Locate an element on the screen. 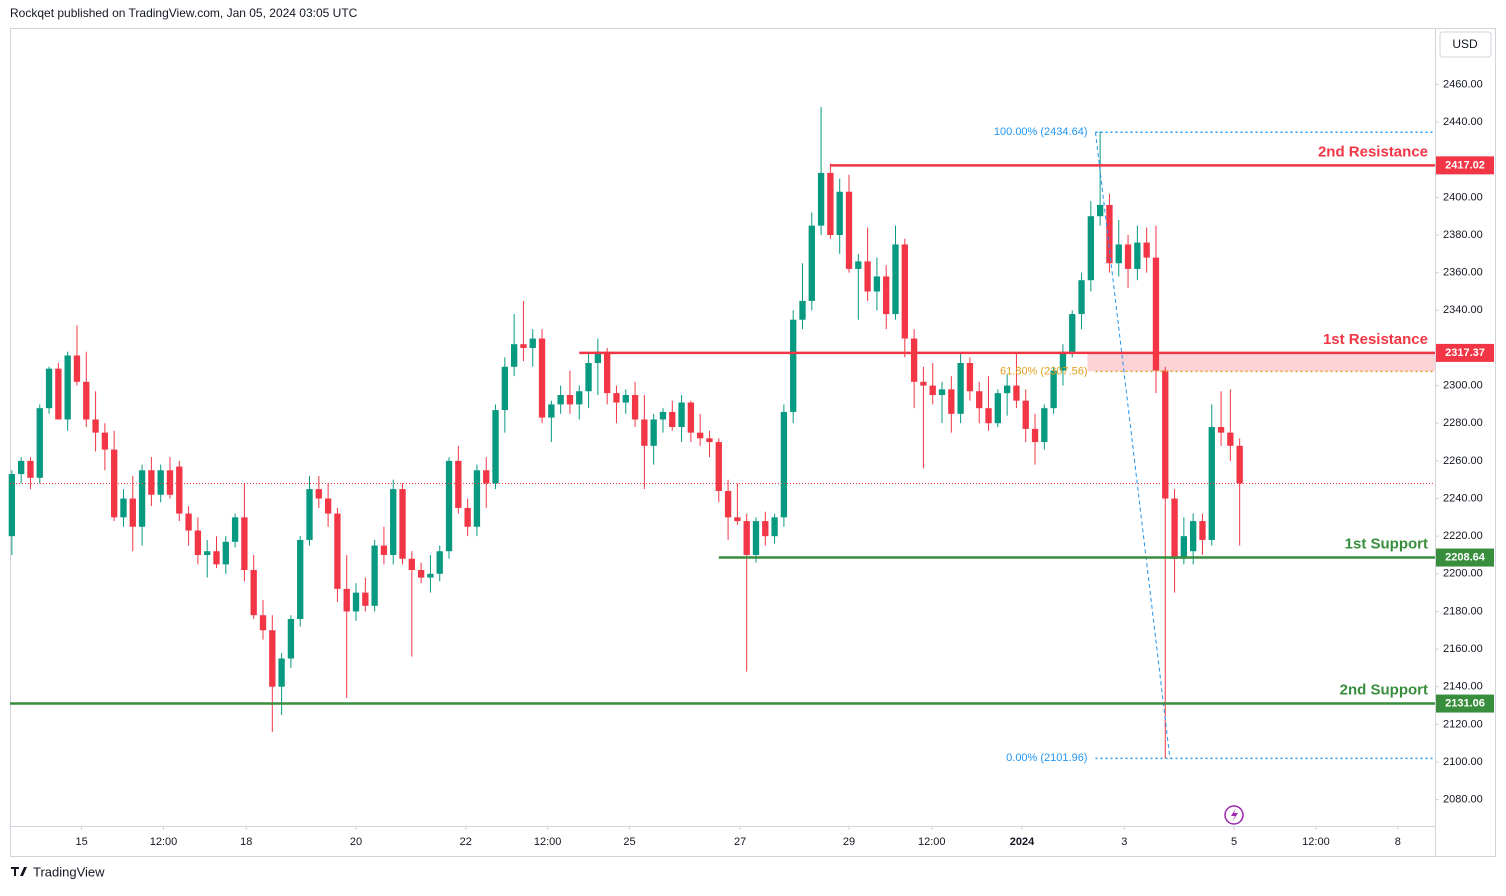 Image resolution: width=1506 pixels, height=896 pixels. x-tick-label: 8 is located at coordinates (1398, 842).